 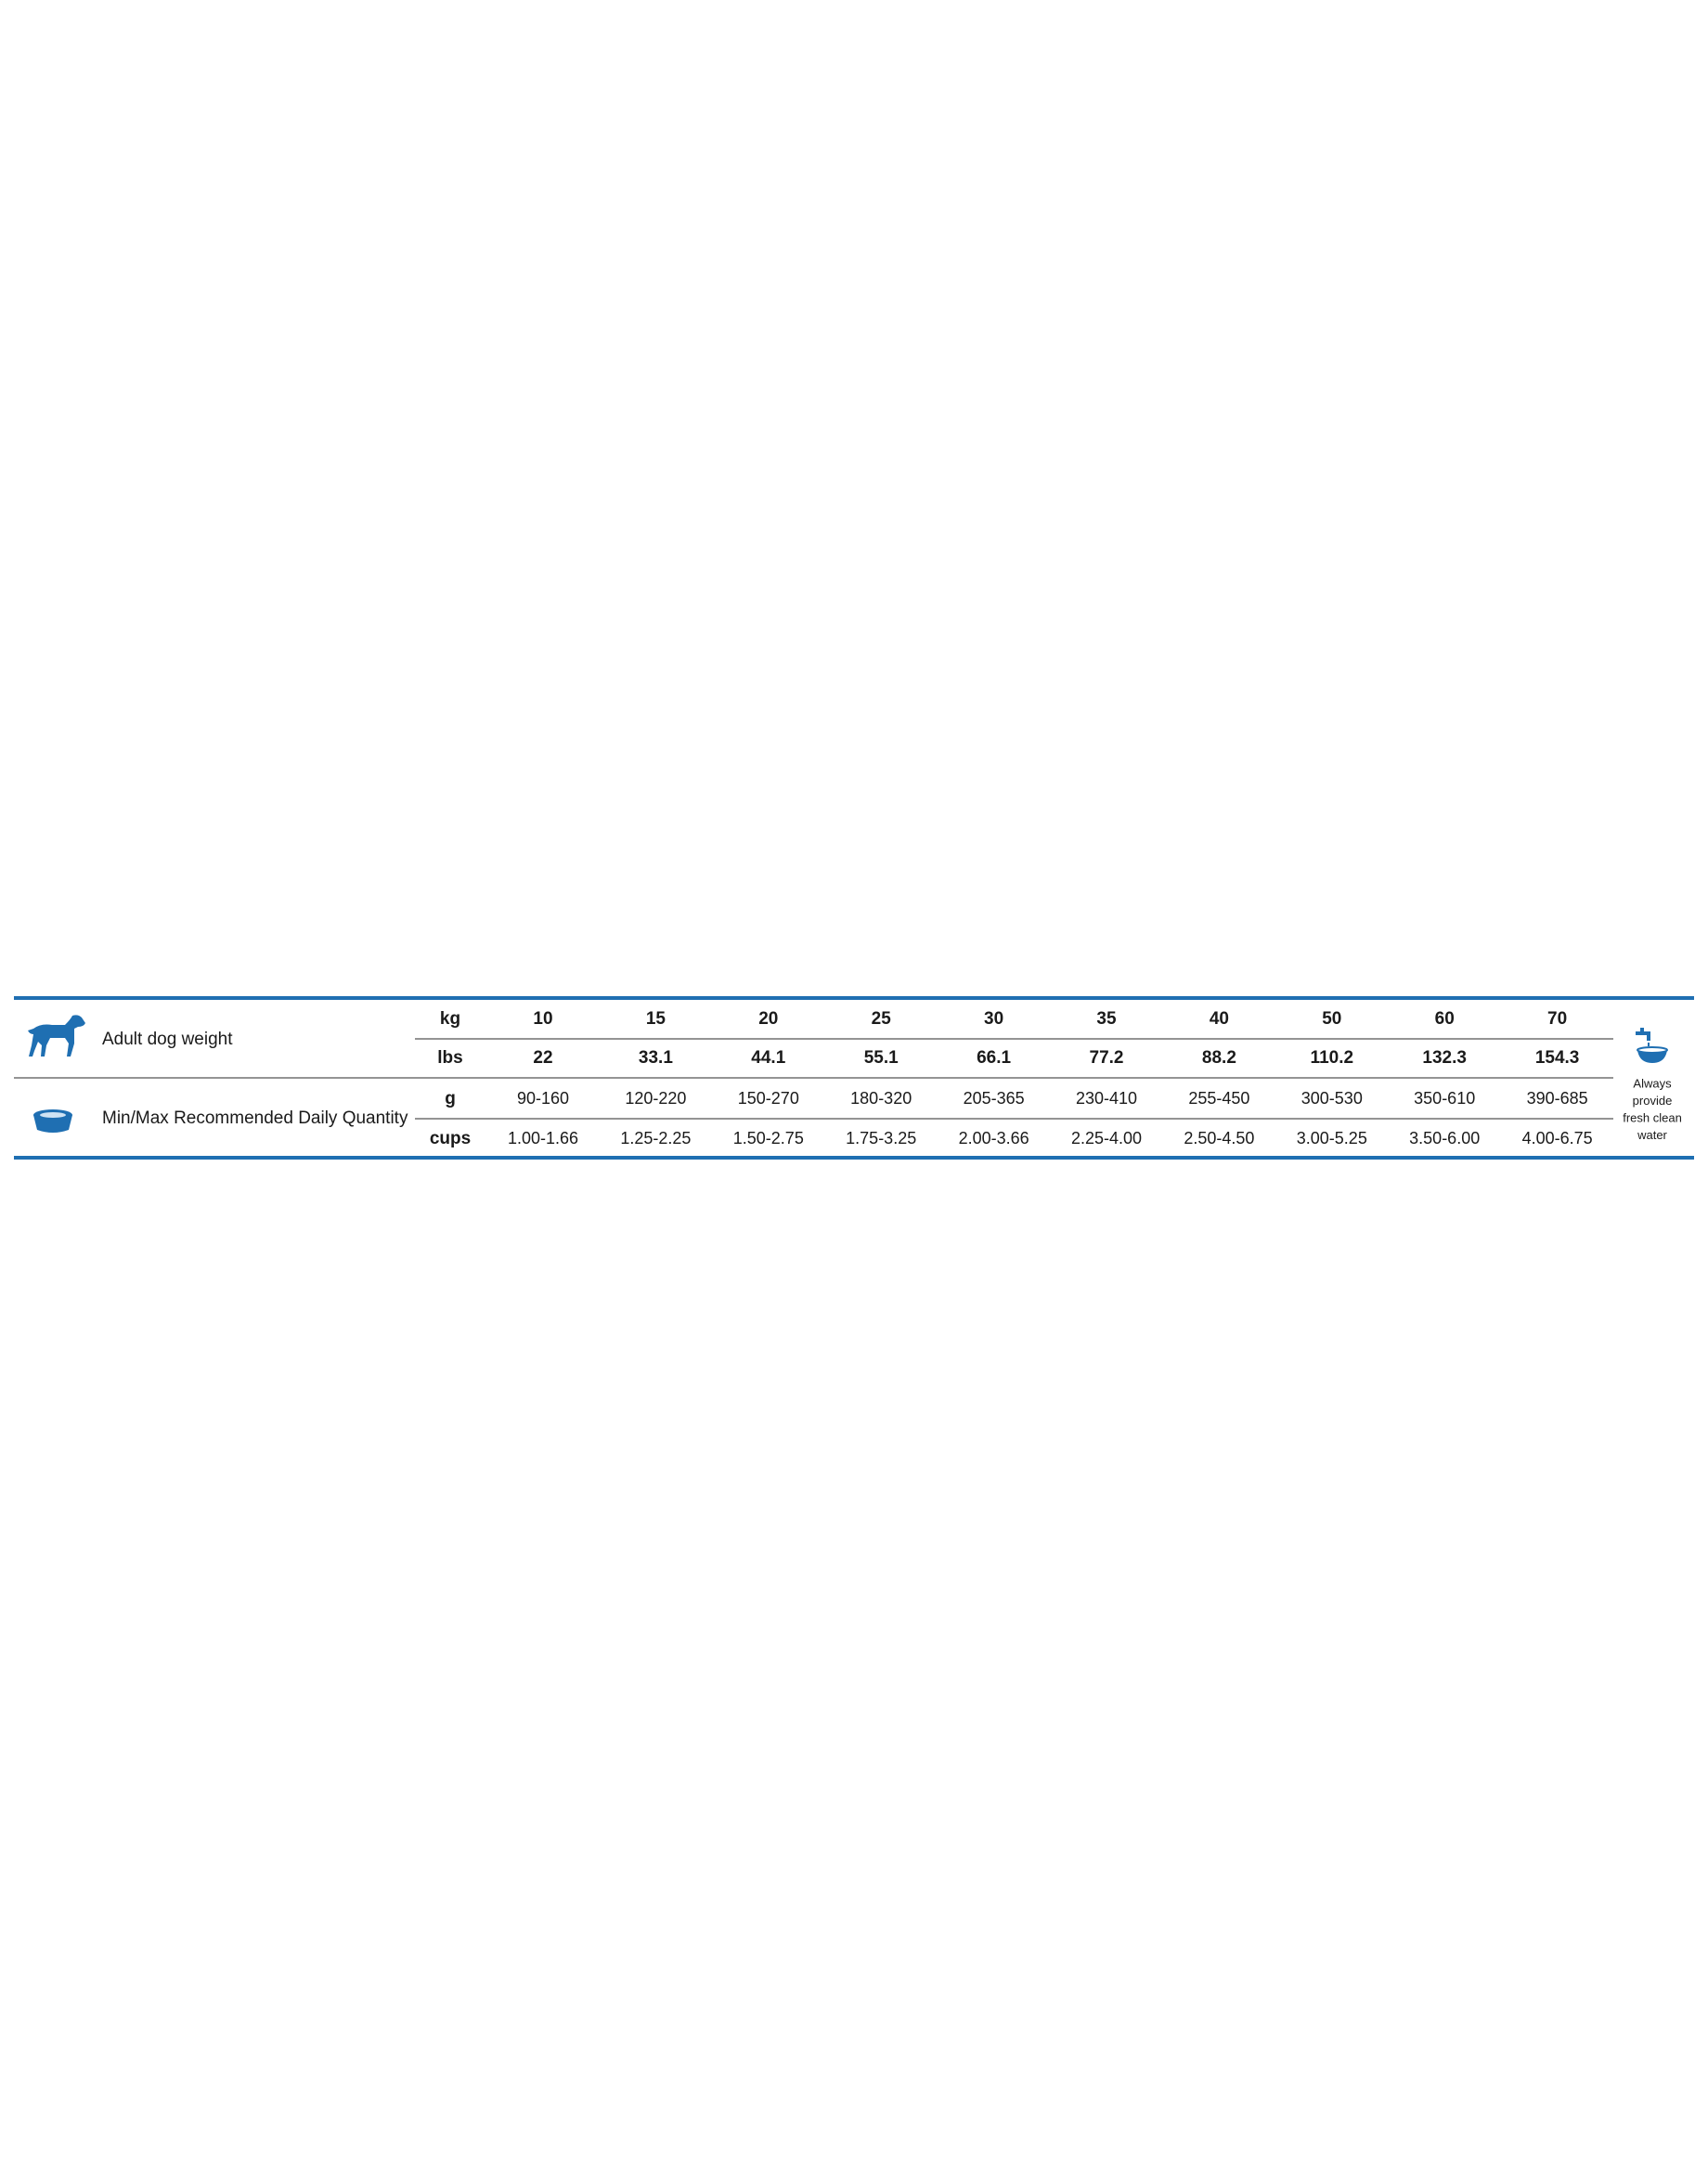 What do you see at coordinates (450, 1019) in the screenshot?
I see `unit-label: kg` at bounding box center [450, 1019].